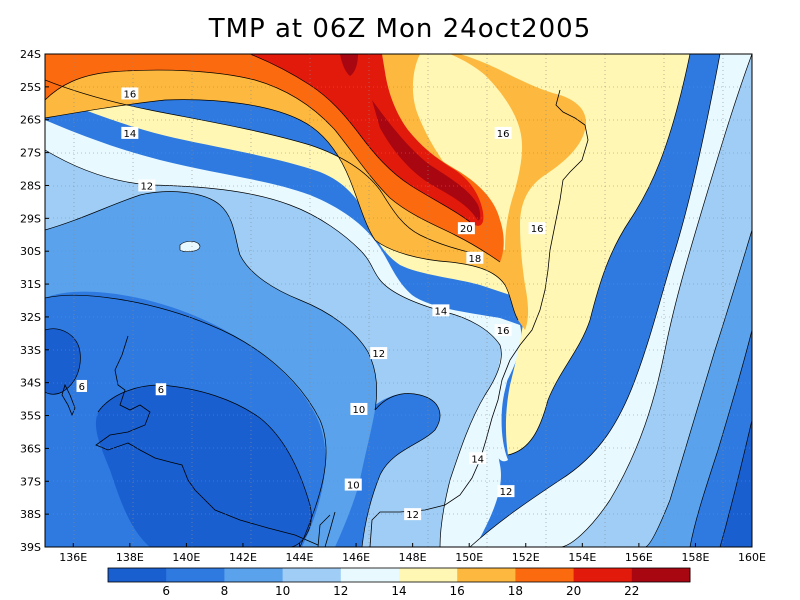  Describe the element at coordinates (30, 153) in the screenshot. I see `lat-tick-label: 27S` at that location.